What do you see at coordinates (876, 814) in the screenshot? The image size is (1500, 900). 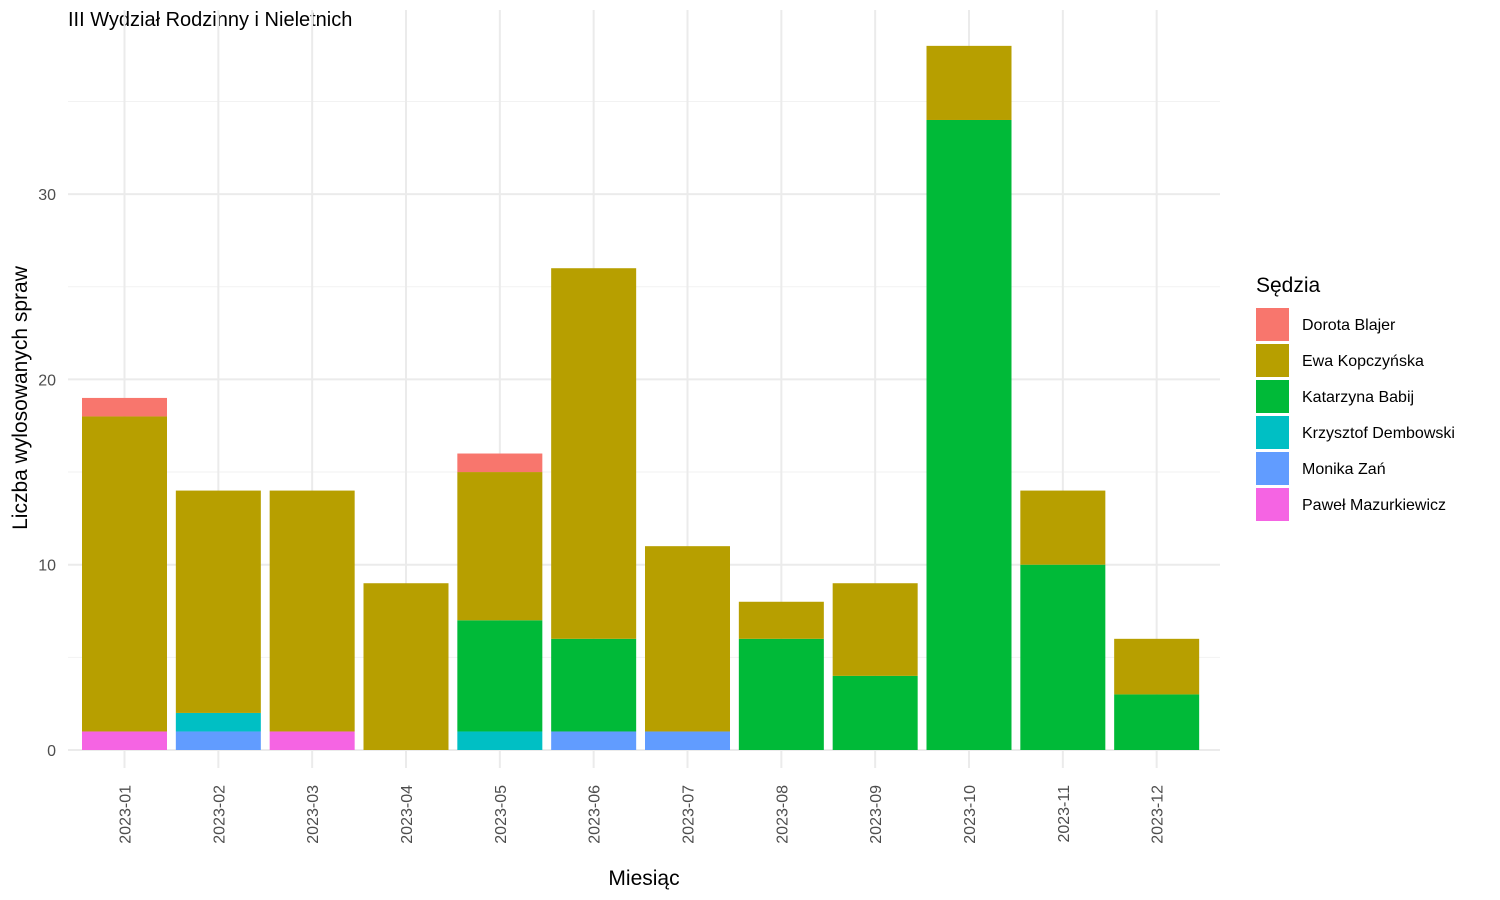 I see `x-tick-label: 2023-09` at bounding box center [876, 814].